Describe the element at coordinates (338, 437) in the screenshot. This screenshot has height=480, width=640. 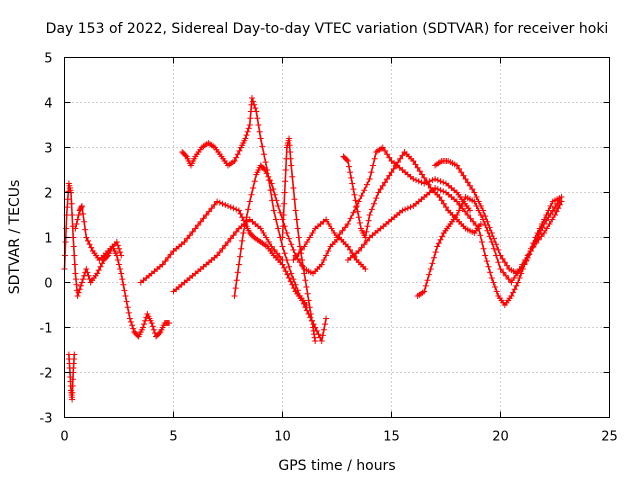
I see `x-tick-labels: 0 5 10 15 20 25` at that location.